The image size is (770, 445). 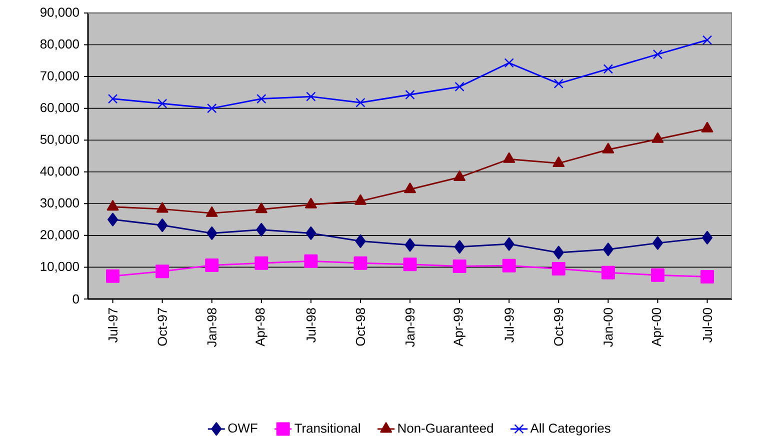 What do you see at coordinates (327, 428) in the screenshot?
I see `legend-label: Transitional` at bounding box center [327, 428].